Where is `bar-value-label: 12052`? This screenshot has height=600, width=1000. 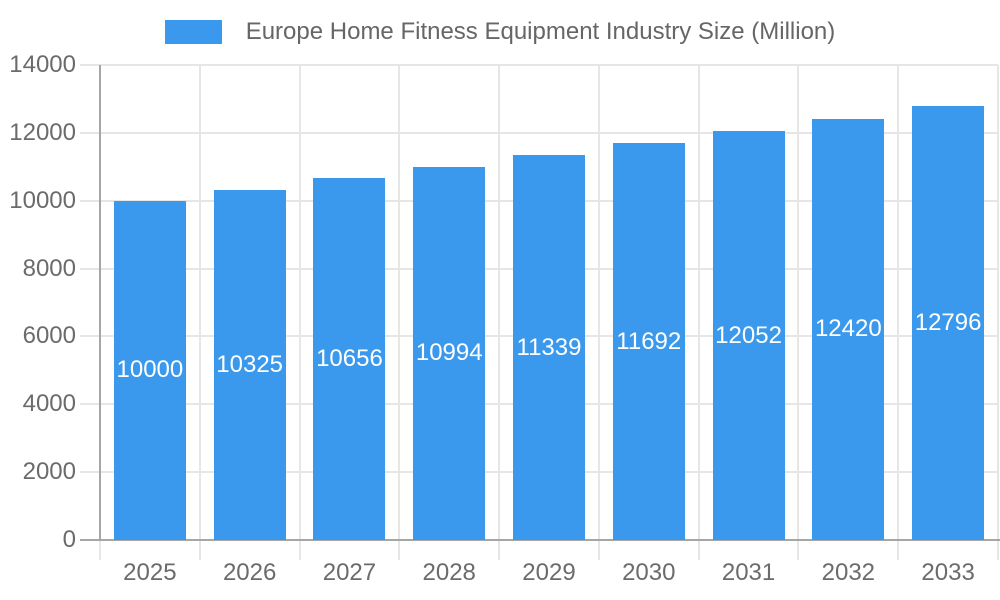
bar-value-label: 12052 is located at coordinates (748, 335).